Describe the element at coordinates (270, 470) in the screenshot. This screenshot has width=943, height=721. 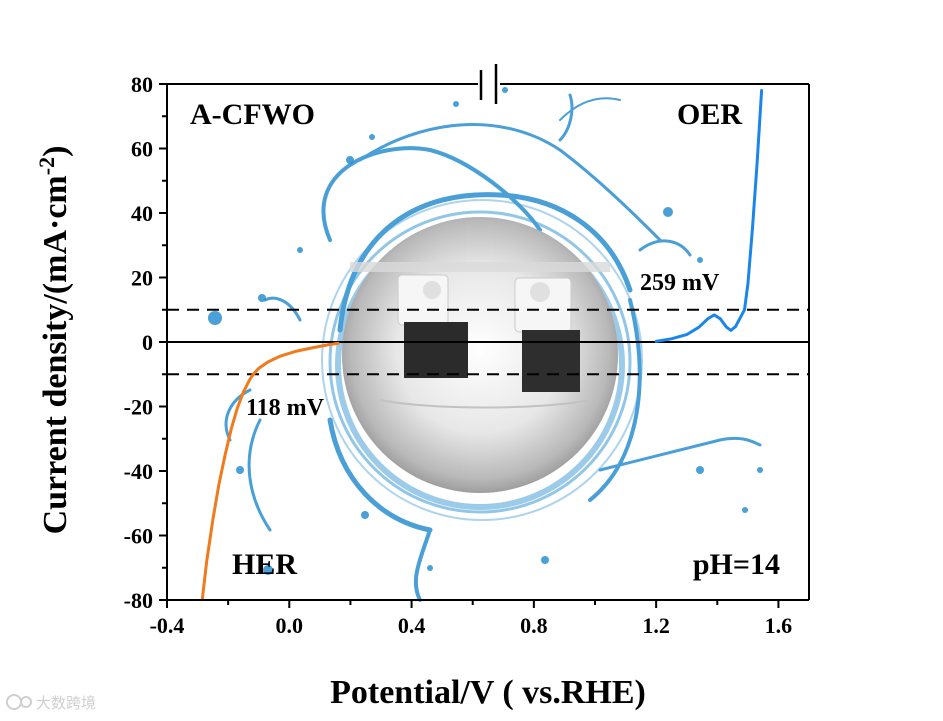
I see `series-line-her` at that location.